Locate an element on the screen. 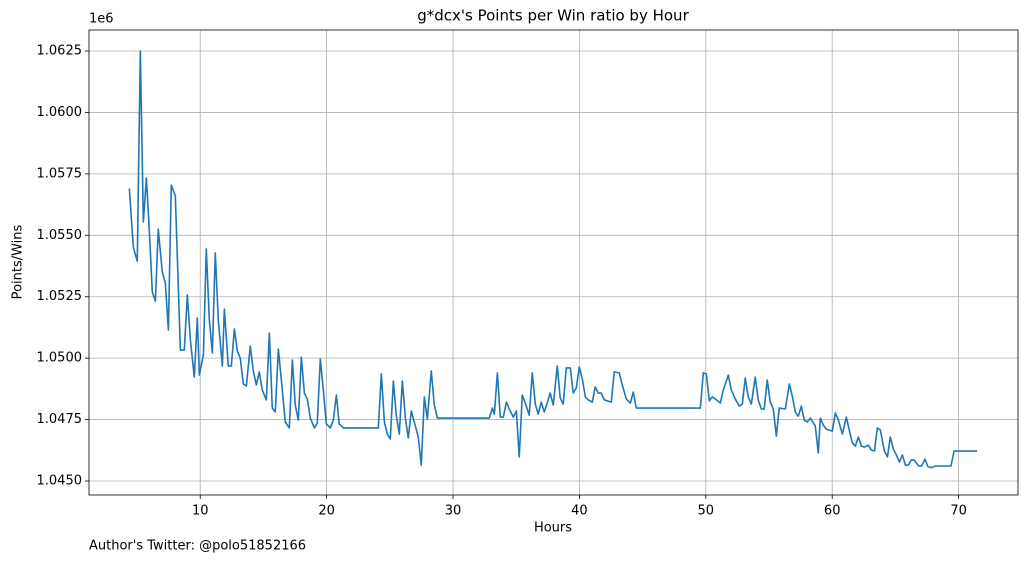 This screenshot has height=562, width=1028. y-tick-label: 1.0550 is located at coordinates (60, 235).